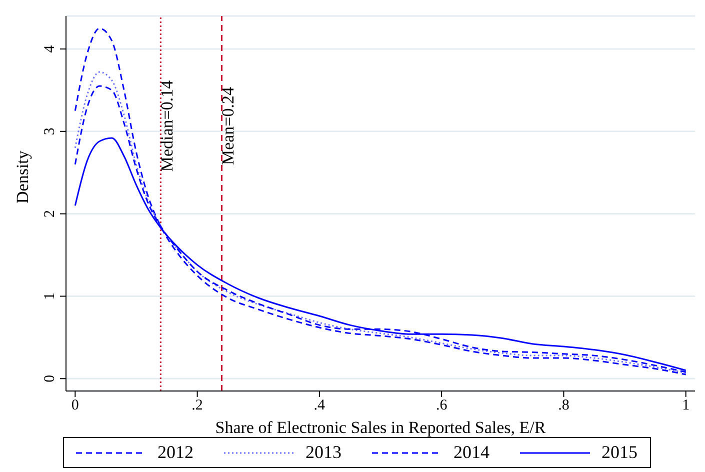  I want to click on x-tick-label: 0, so click(75, 406).